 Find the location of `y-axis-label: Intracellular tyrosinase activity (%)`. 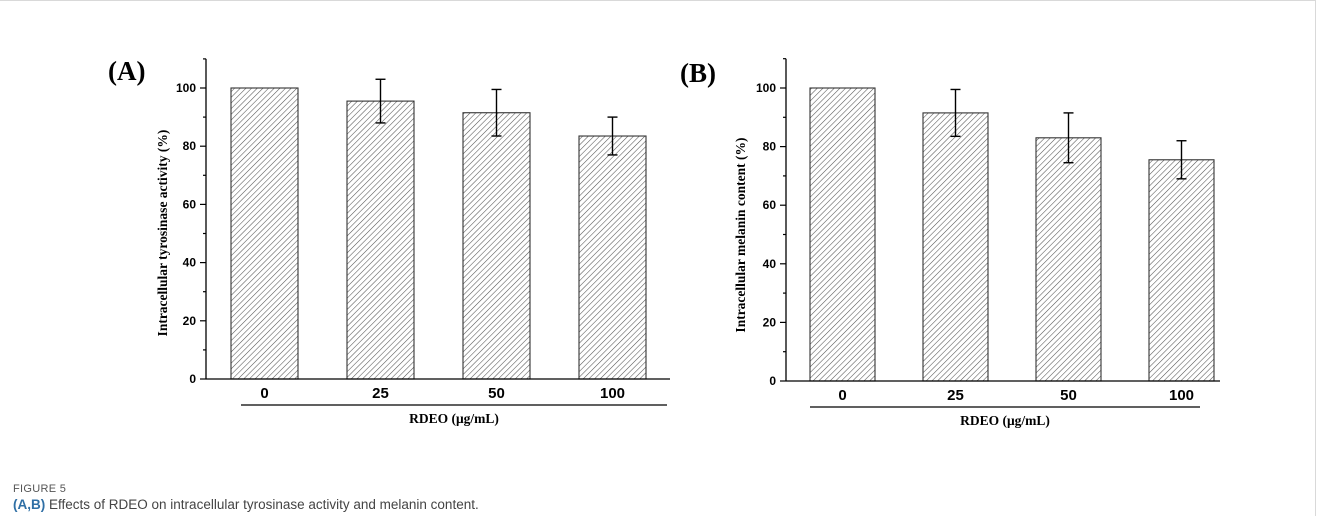

y-axis-label: Intracellular tyrosinase activity (%) is located at coordinates (162, 233).